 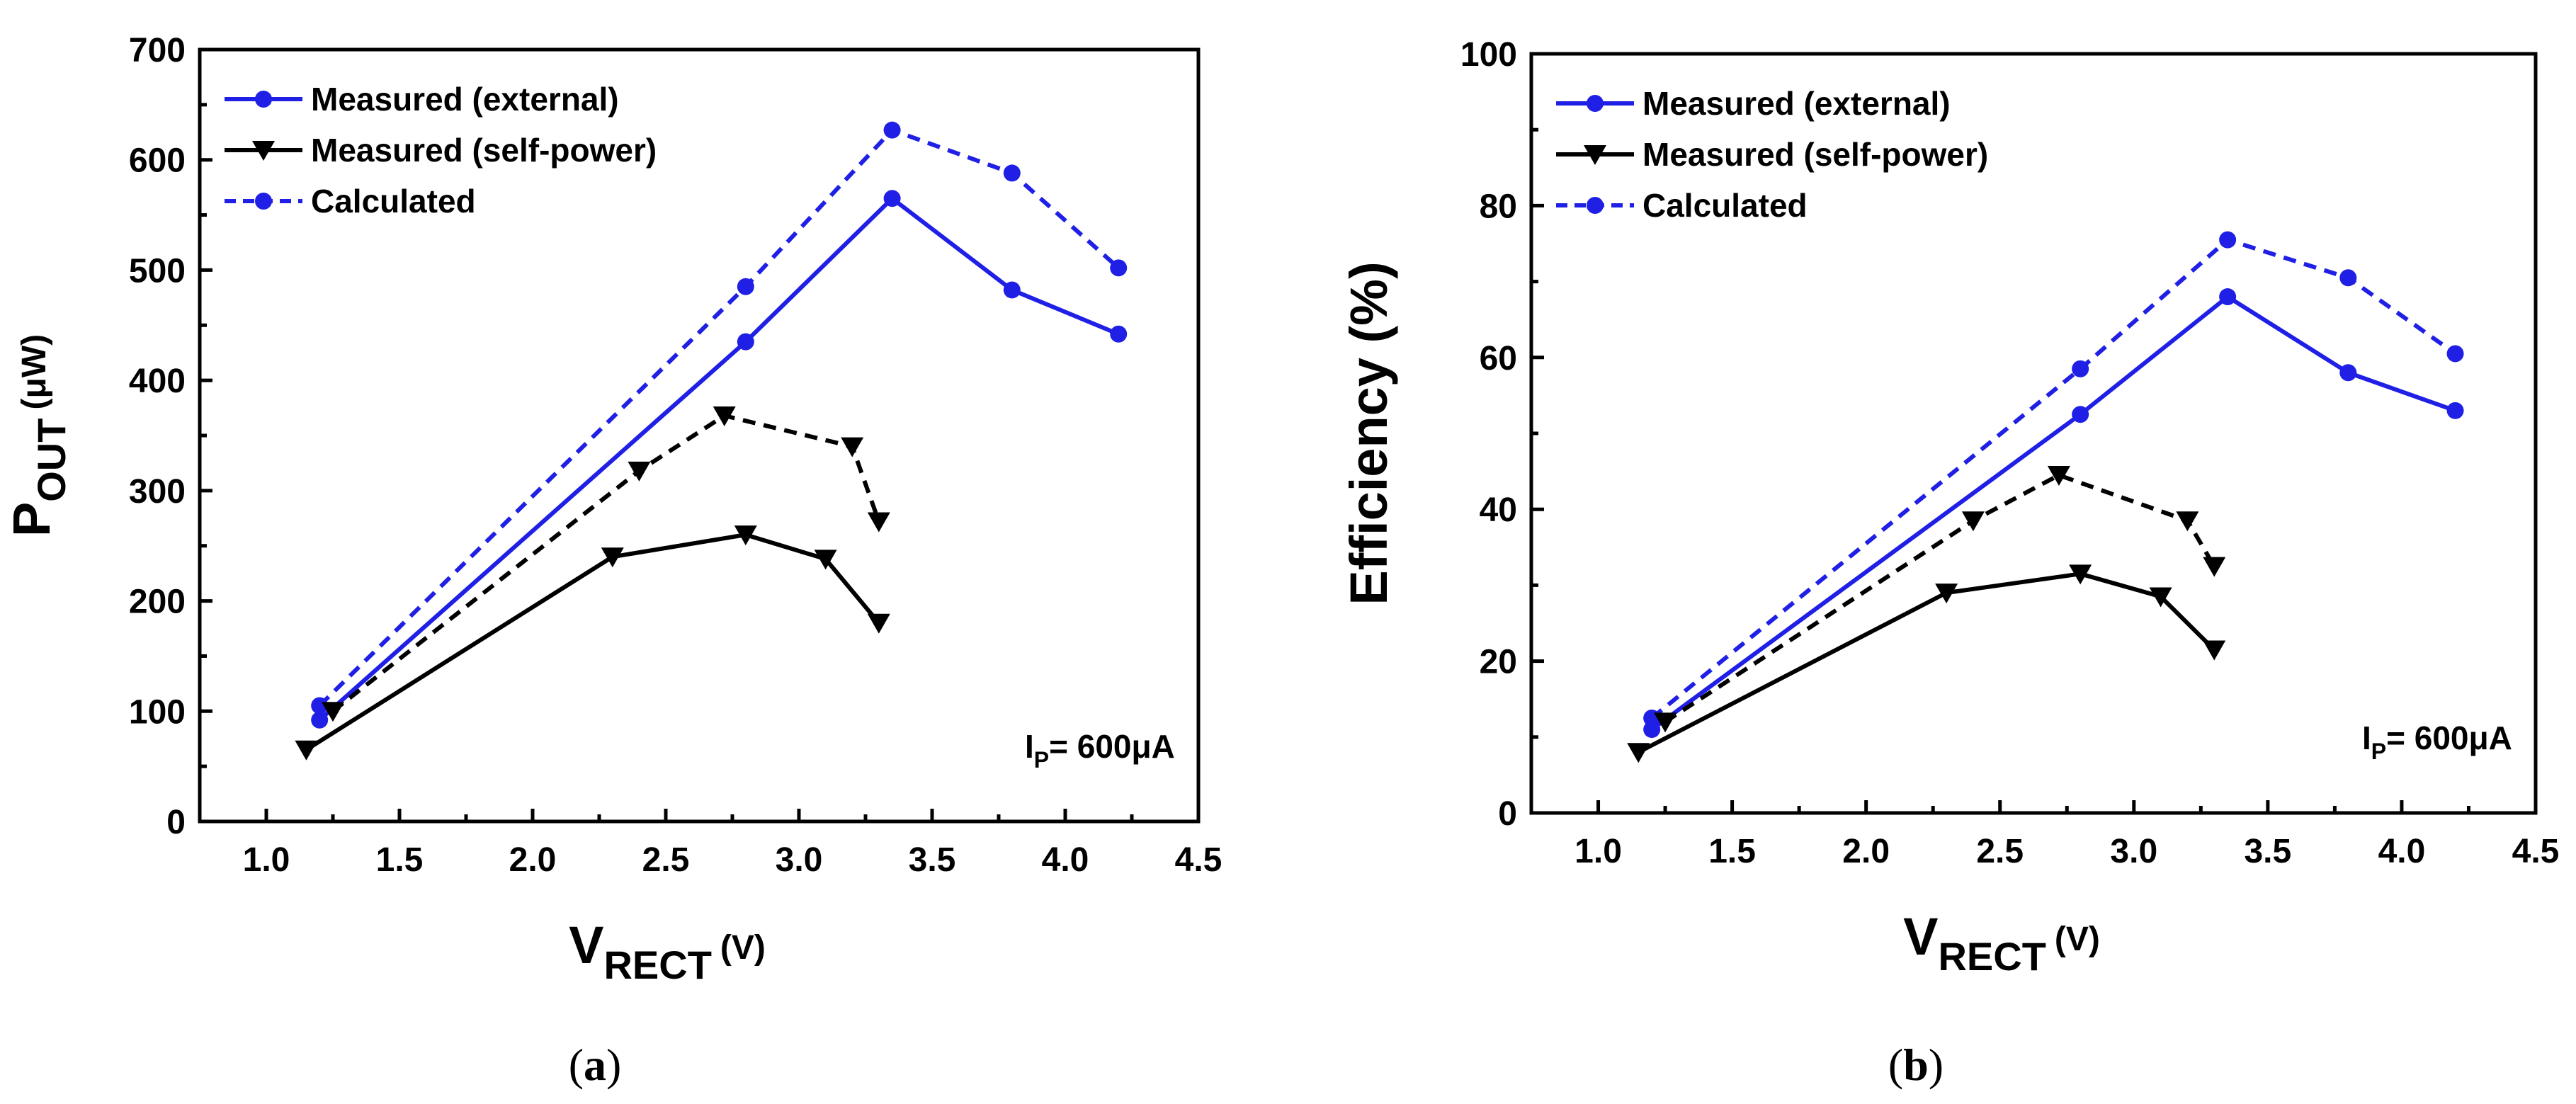 What do you see at coordinates (1498, 663) in the screenshot?
I see `y-tick-label: 20` at bounding box center [1498, 663].